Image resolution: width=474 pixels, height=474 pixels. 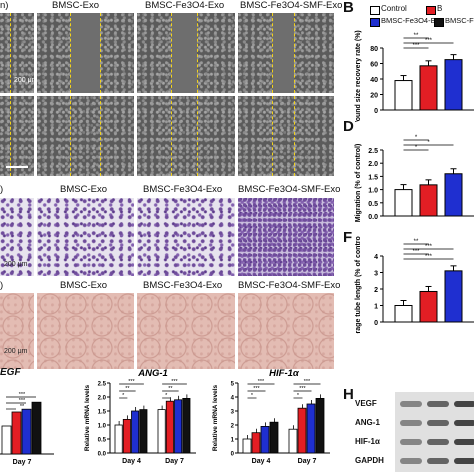 I want to click on tube-image-e2, so click(x=186, y=331).